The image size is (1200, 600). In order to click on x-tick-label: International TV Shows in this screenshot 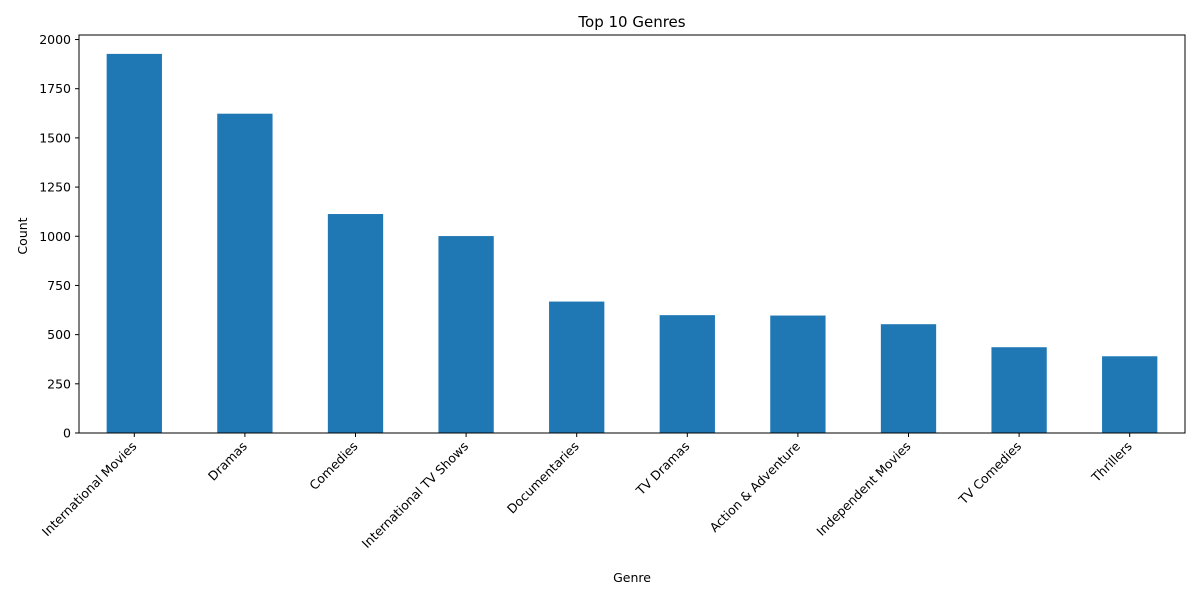, I will do `click(415, 495)`.